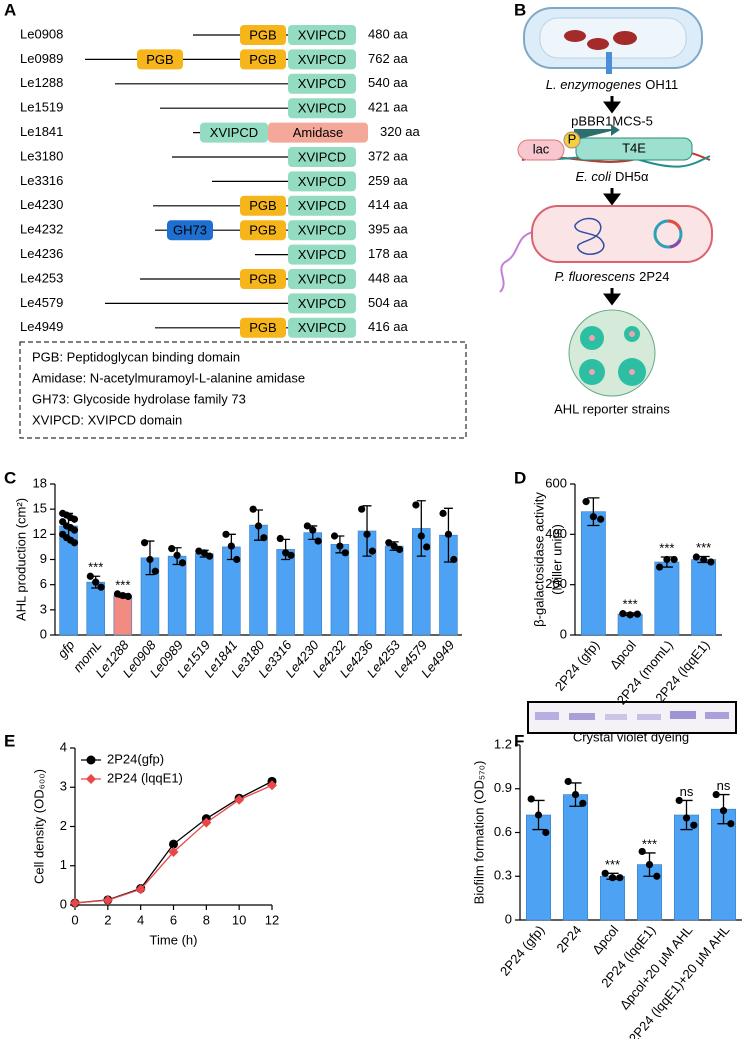 This screenshot has height=1039, width=750. Describe the element at coordinates (107, 419) in the screenshot. I see `legend-text: XVIPCD: XVIPCD domain` at that location.